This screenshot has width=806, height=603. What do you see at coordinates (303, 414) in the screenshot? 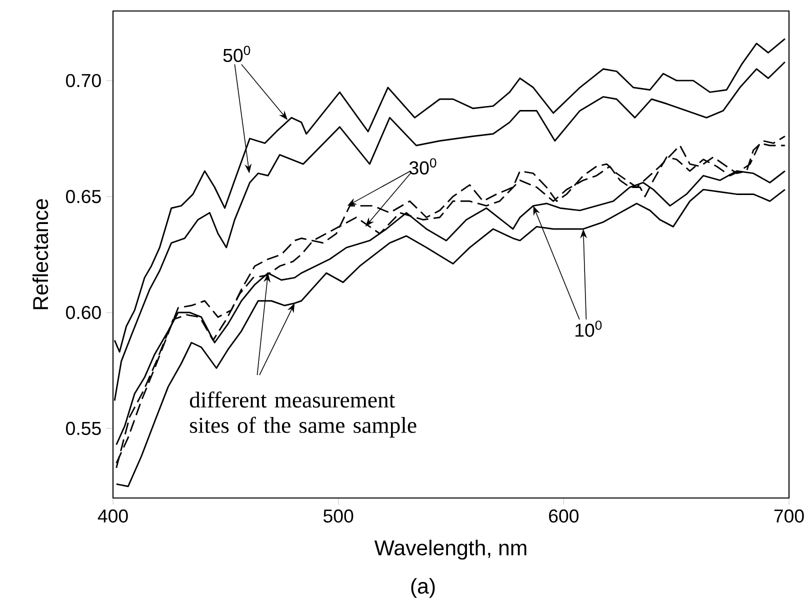
I see `annotation: different measurement sites of the same sample` at bounding box center [303, 414].